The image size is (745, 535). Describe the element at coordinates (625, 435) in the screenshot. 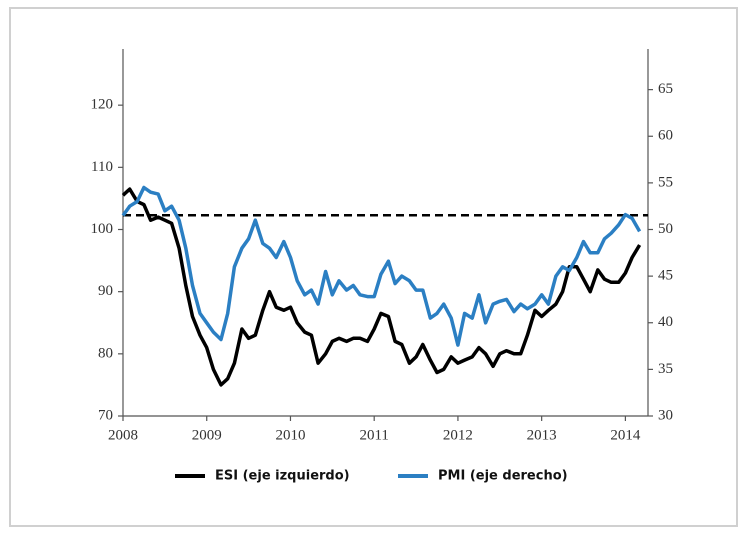

I see `x-tick-label: 2014` at that location.